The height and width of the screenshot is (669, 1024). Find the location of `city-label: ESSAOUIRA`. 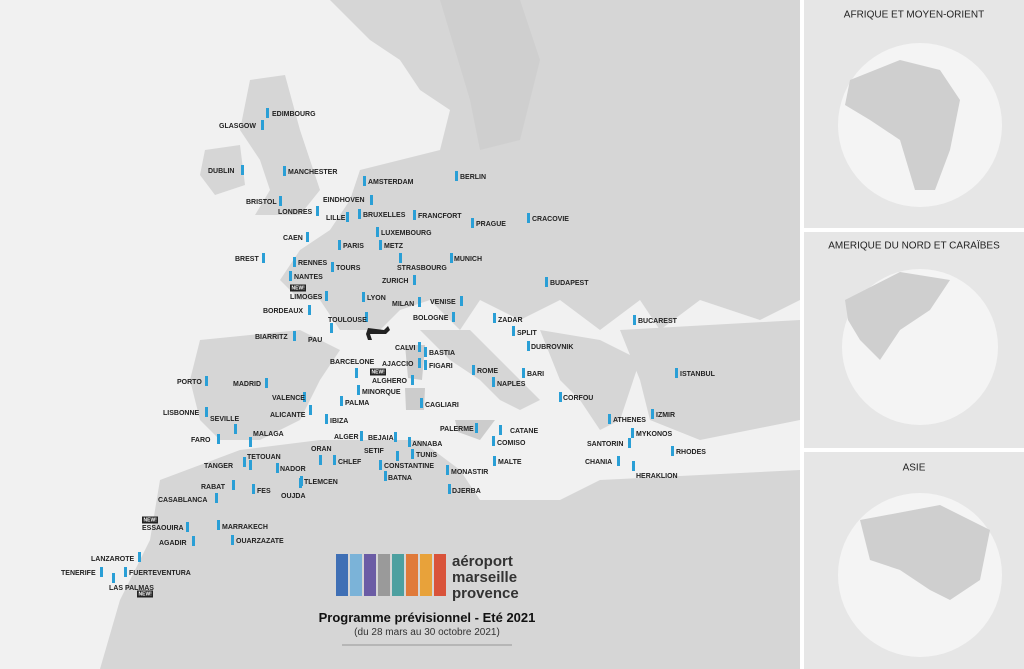

city-label: ESSAOUIRA is located at coordinates (163, 528).